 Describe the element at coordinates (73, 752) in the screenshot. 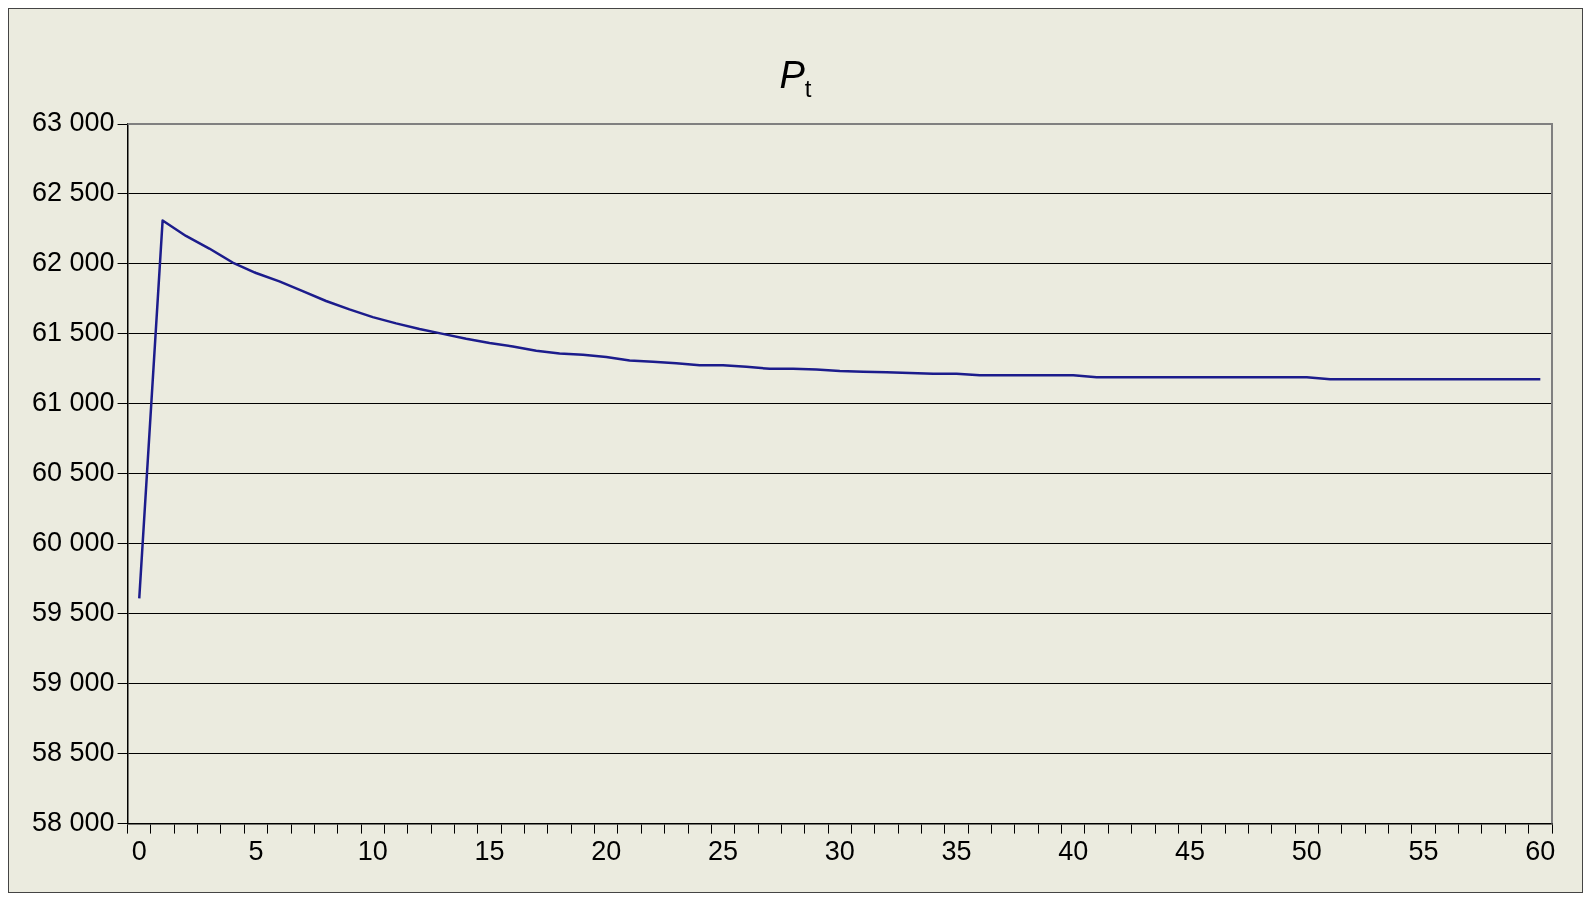

I see `y-tick-label: 58 500` at that location.